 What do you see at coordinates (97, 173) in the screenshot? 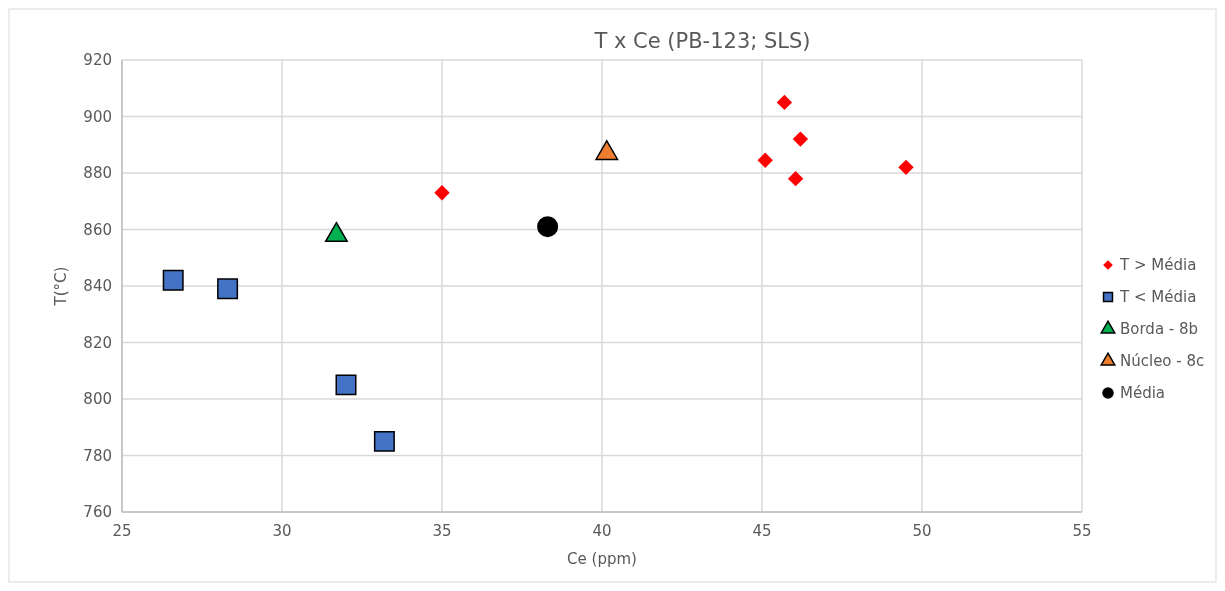
I see `y-tick-label: 880` at bounding box center [97, 173].